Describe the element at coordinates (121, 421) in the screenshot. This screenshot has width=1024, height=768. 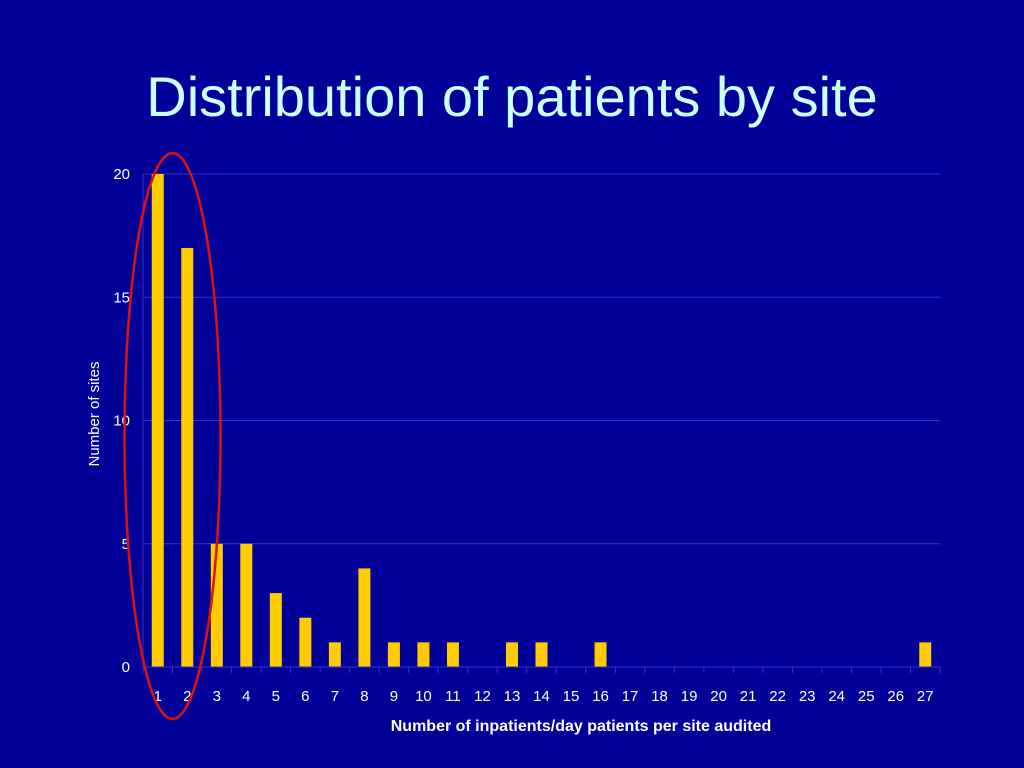
I see `y-tick-label: 10` at that location.